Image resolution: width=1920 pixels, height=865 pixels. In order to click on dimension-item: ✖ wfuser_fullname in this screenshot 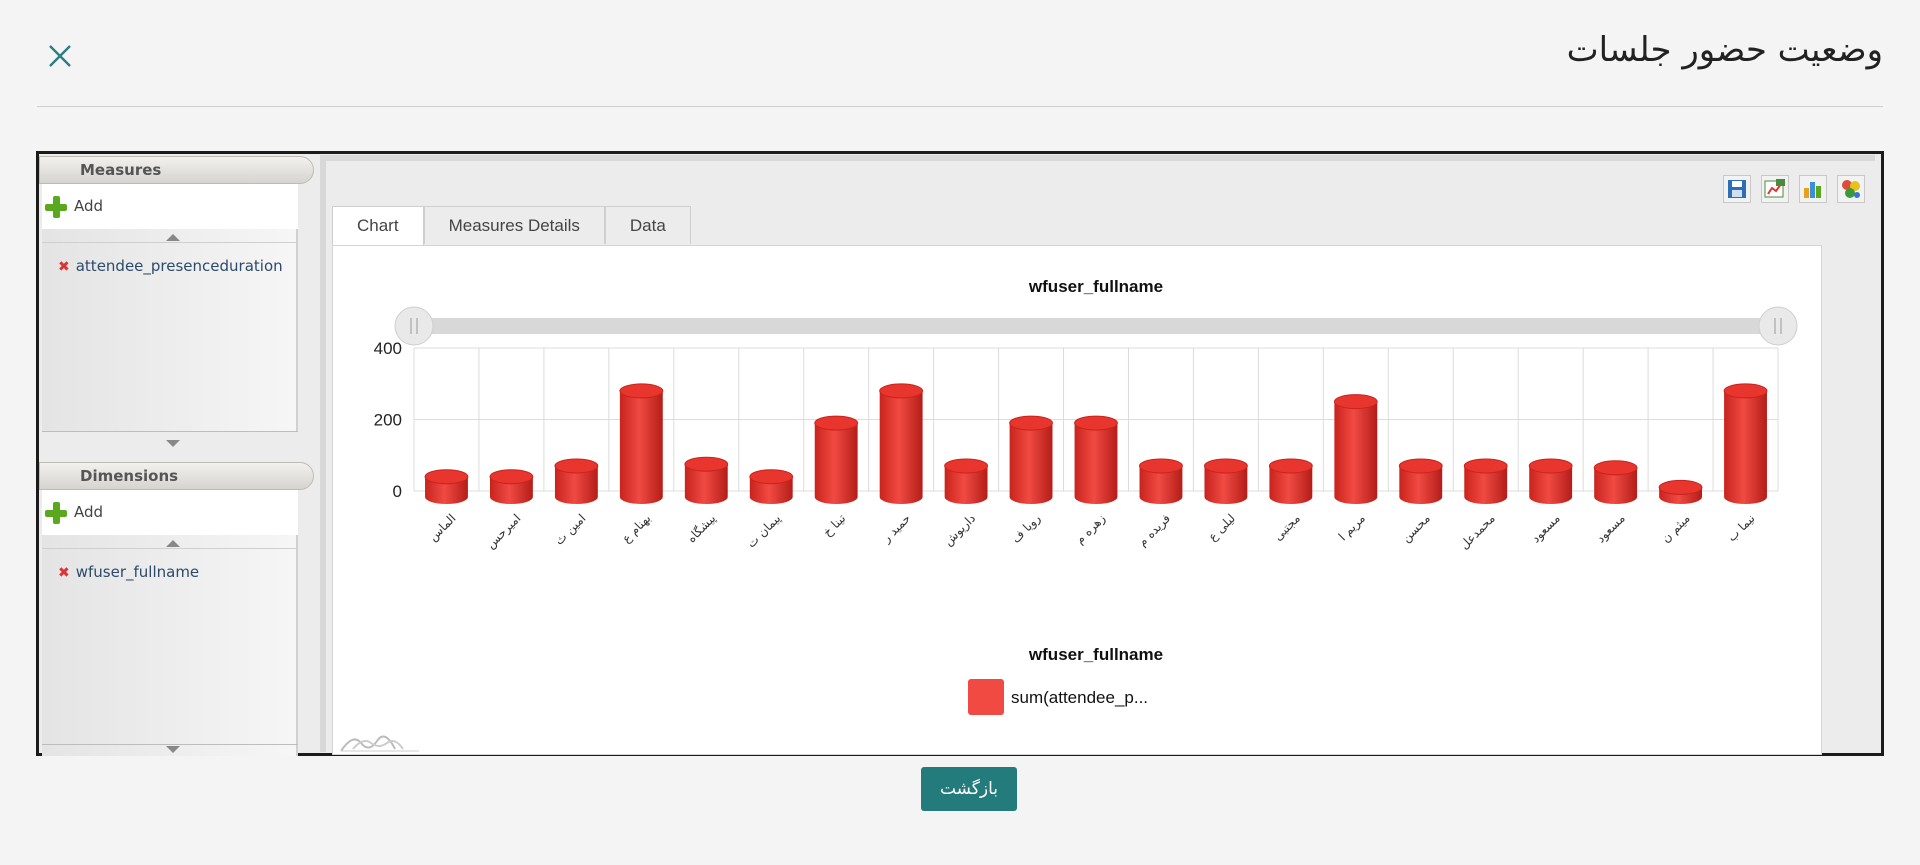, I will do `click(128, 572)`.